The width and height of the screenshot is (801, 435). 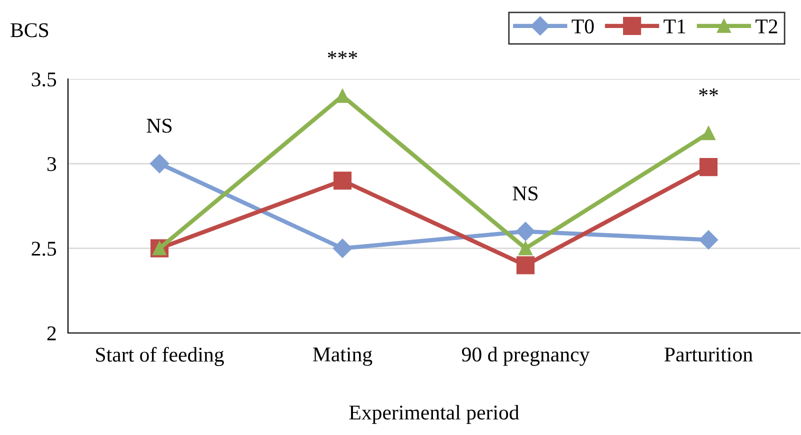 I want to click on x-tick-label: 90 d pregnancy, so click(x=526, y=356).